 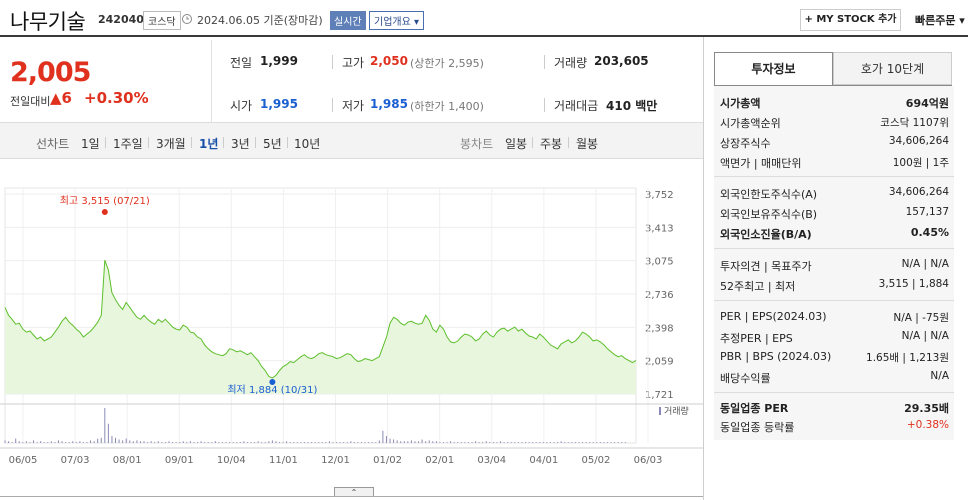 What do you see at coordinates (516, 144) in the screenshot?
I see `candle-daily: 일봉` at bounding box center [516, 144].